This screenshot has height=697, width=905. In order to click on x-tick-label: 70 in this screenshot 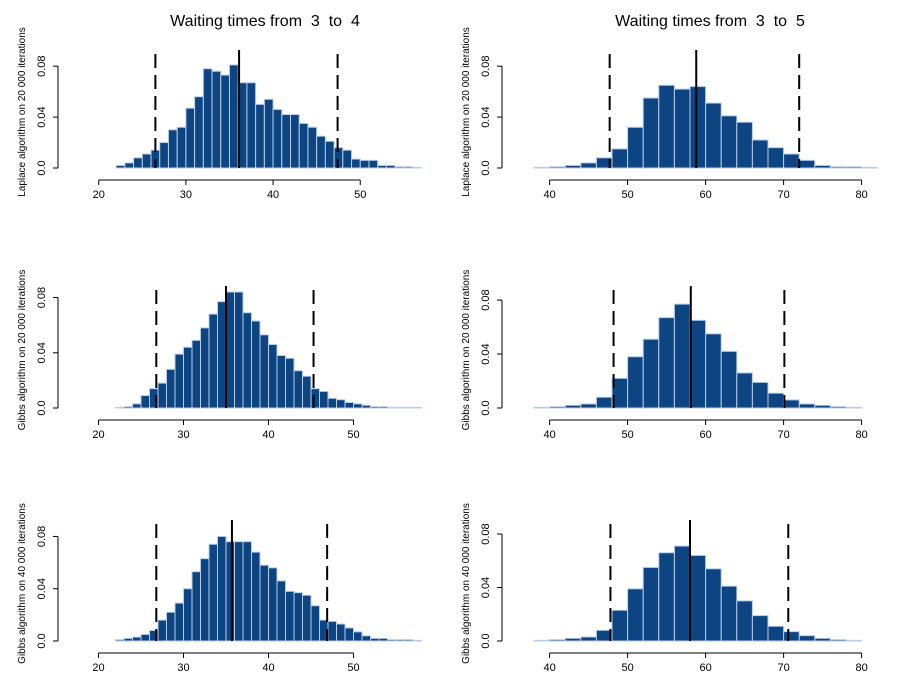, I will do `click(783, 195)`.